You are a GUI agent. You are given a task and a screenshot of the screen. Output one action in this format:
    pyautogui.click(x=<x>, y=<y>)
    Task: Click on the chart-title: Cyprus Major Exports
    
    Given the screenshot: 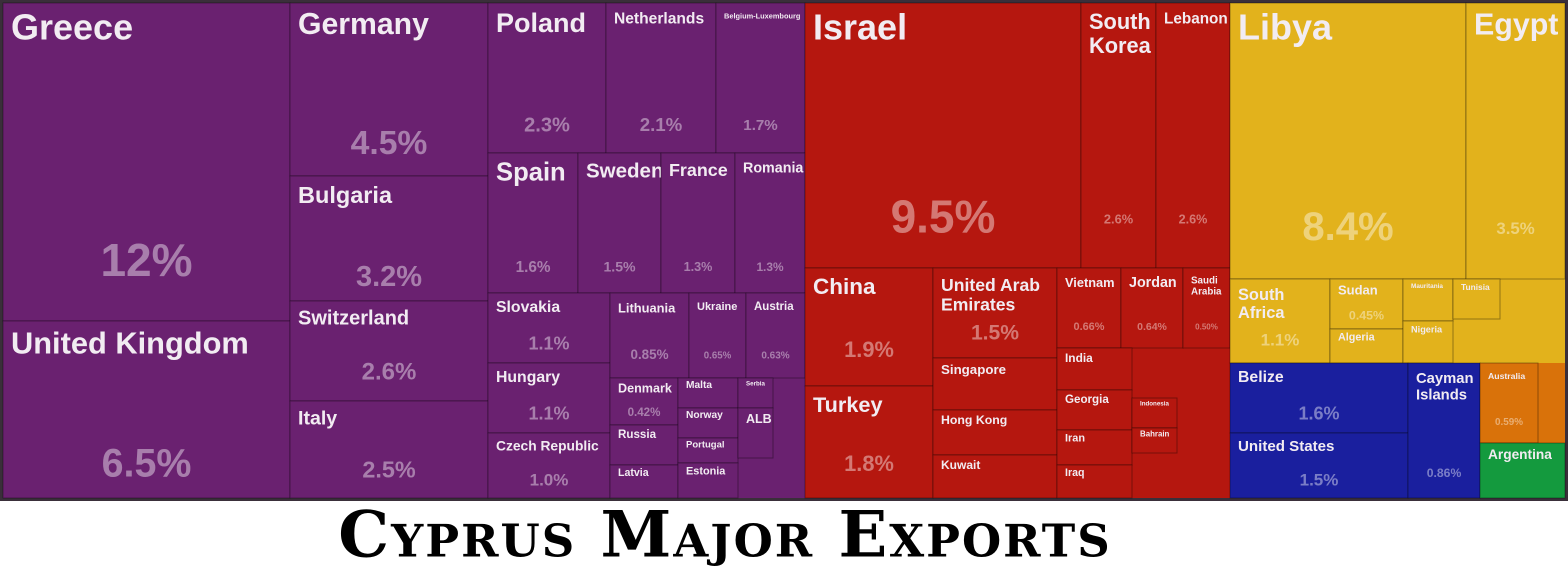 What is the action you would take?
    pyautogui.click(x=725, y=535)
    